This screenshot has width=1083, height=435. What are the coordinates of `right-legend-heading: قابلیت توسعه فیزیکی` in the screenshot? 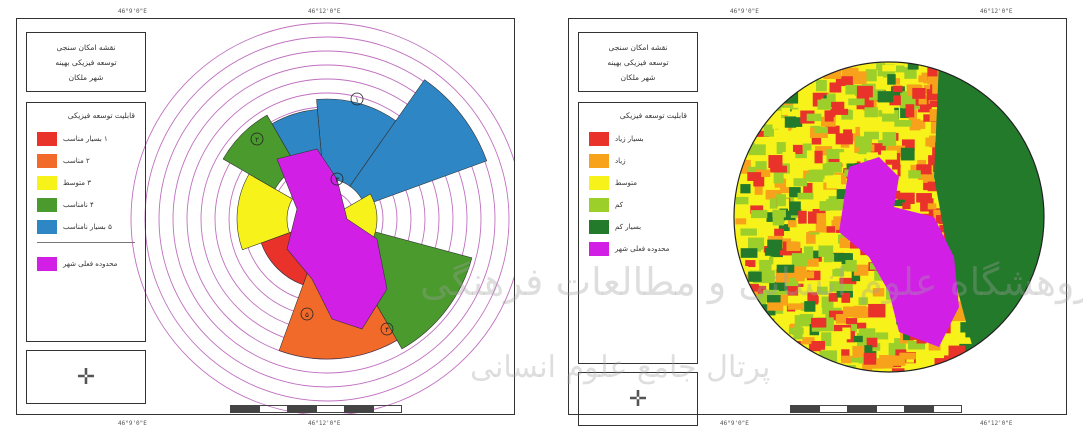 It's located at (653, 115).